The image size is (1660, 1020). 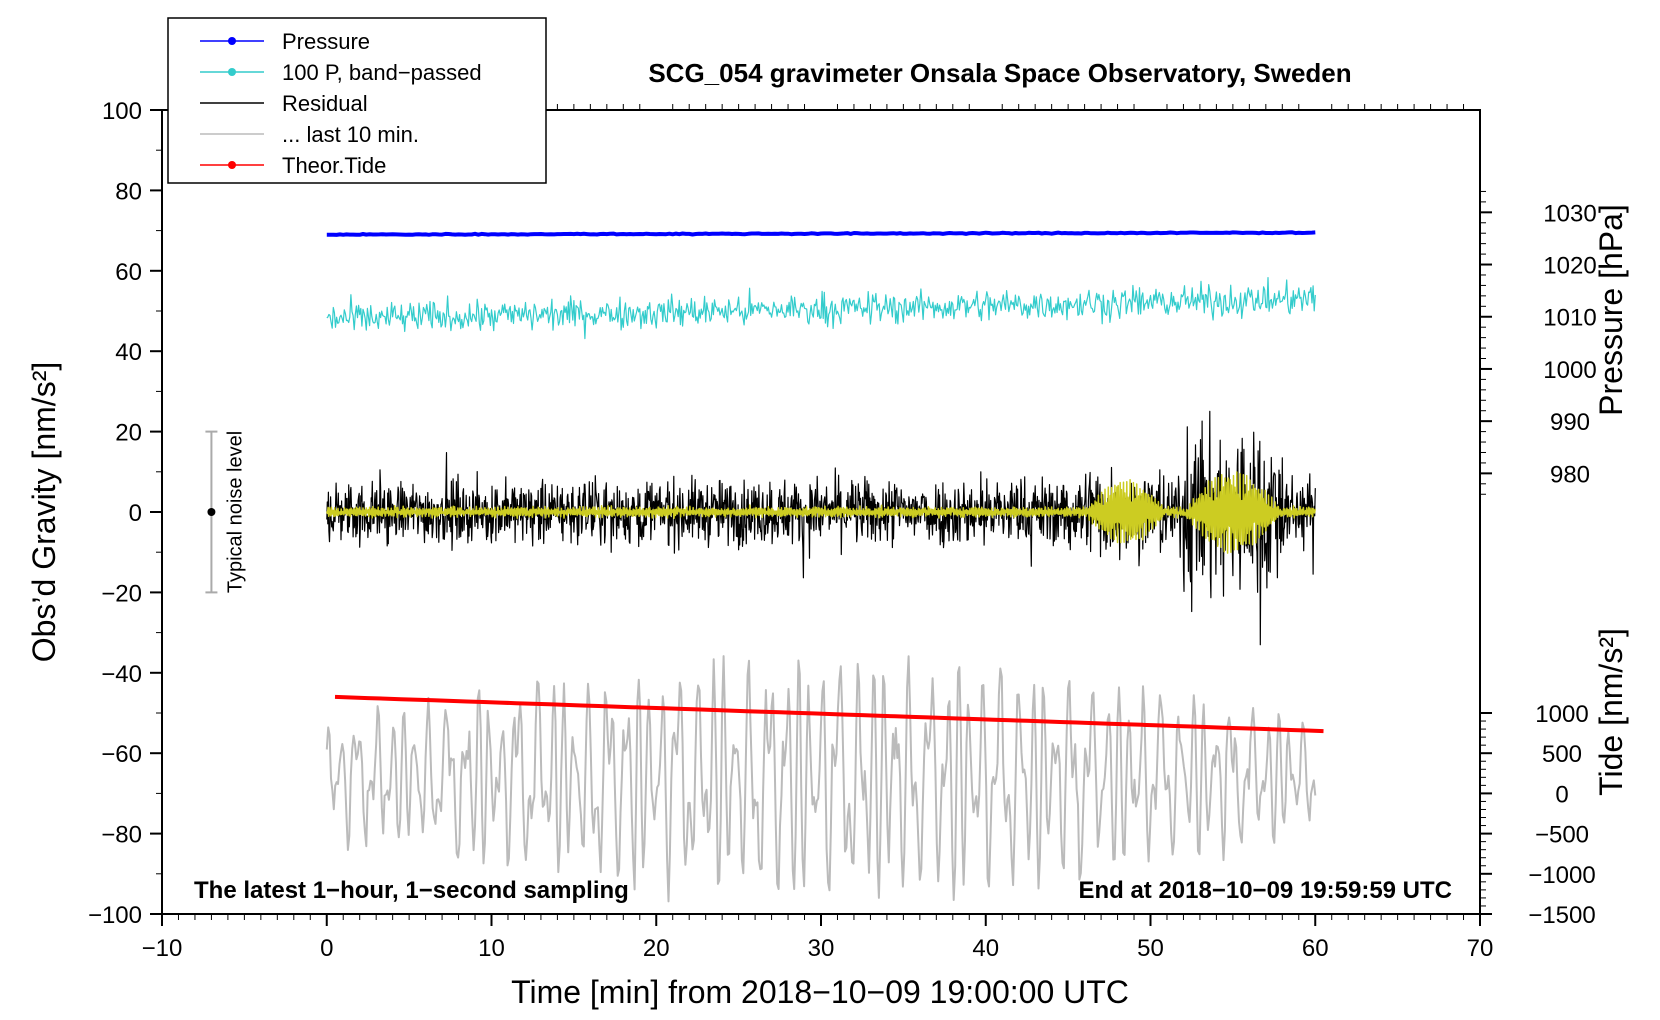 What do you see at coordinates (1315, 948) in the screenshot?
I see `x-tick-label: 60` at bounding box center [1315, 948].